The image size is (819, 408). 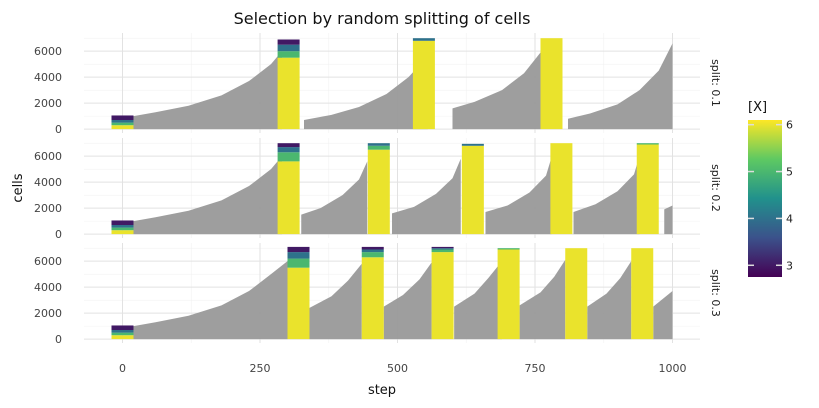 What do you see at coordinates (789, 265) in the screenshot?
I see `legend-tick-label: 3` at bounding box center [789, 265].